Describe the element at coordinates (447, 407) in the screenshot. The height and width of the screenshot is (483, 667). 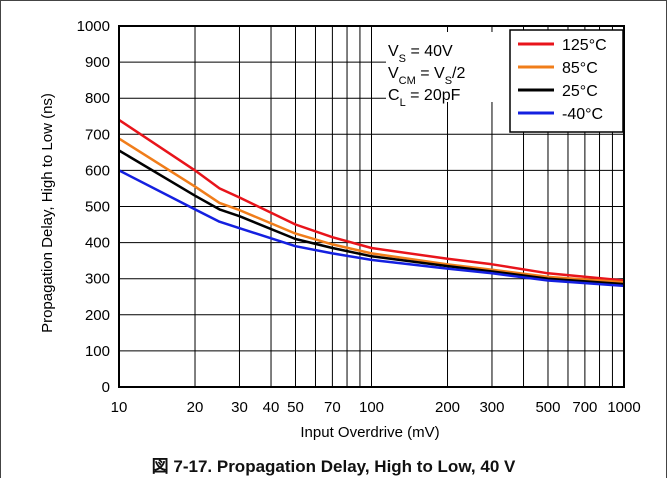
I see `x-tick-label: 200` at that location.